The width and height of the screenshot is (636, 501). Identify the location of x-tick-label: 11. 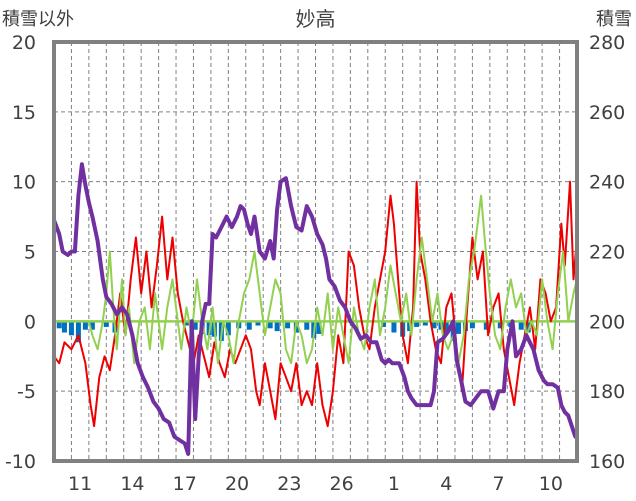
(80, 484).